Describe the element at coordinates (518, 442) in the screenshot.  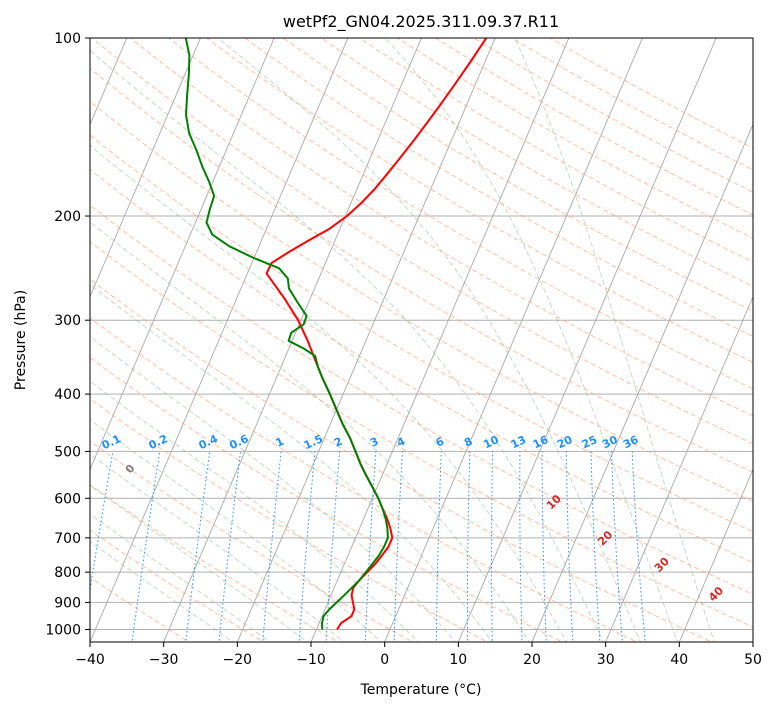
I see `mixing-ratio-label: 13` at that location.